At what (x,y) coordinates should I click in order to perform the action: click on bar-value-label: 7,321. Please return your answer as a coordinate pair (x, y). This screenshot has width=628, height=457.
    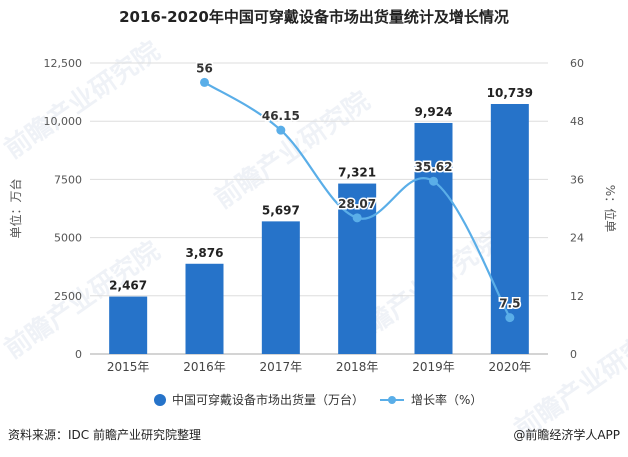
    Looking at the image, I should click on (357, 173).